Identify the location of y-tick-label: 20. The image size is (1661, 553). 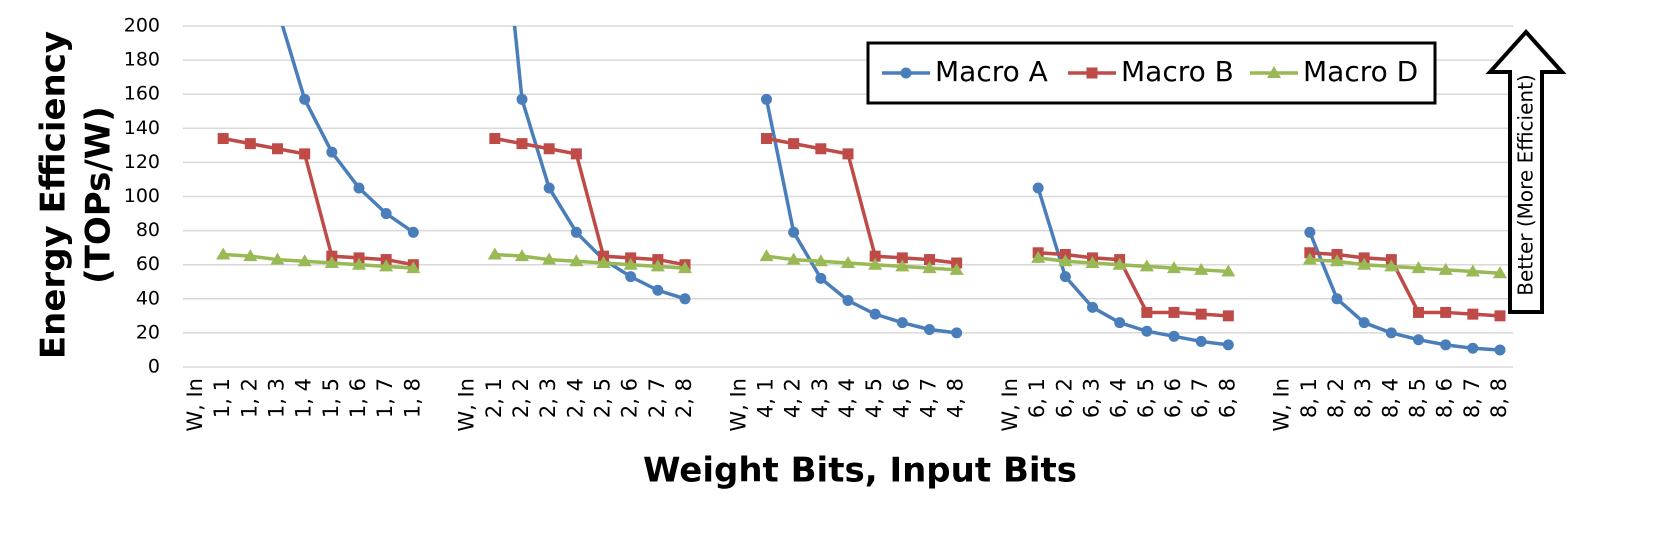
(148, 332).